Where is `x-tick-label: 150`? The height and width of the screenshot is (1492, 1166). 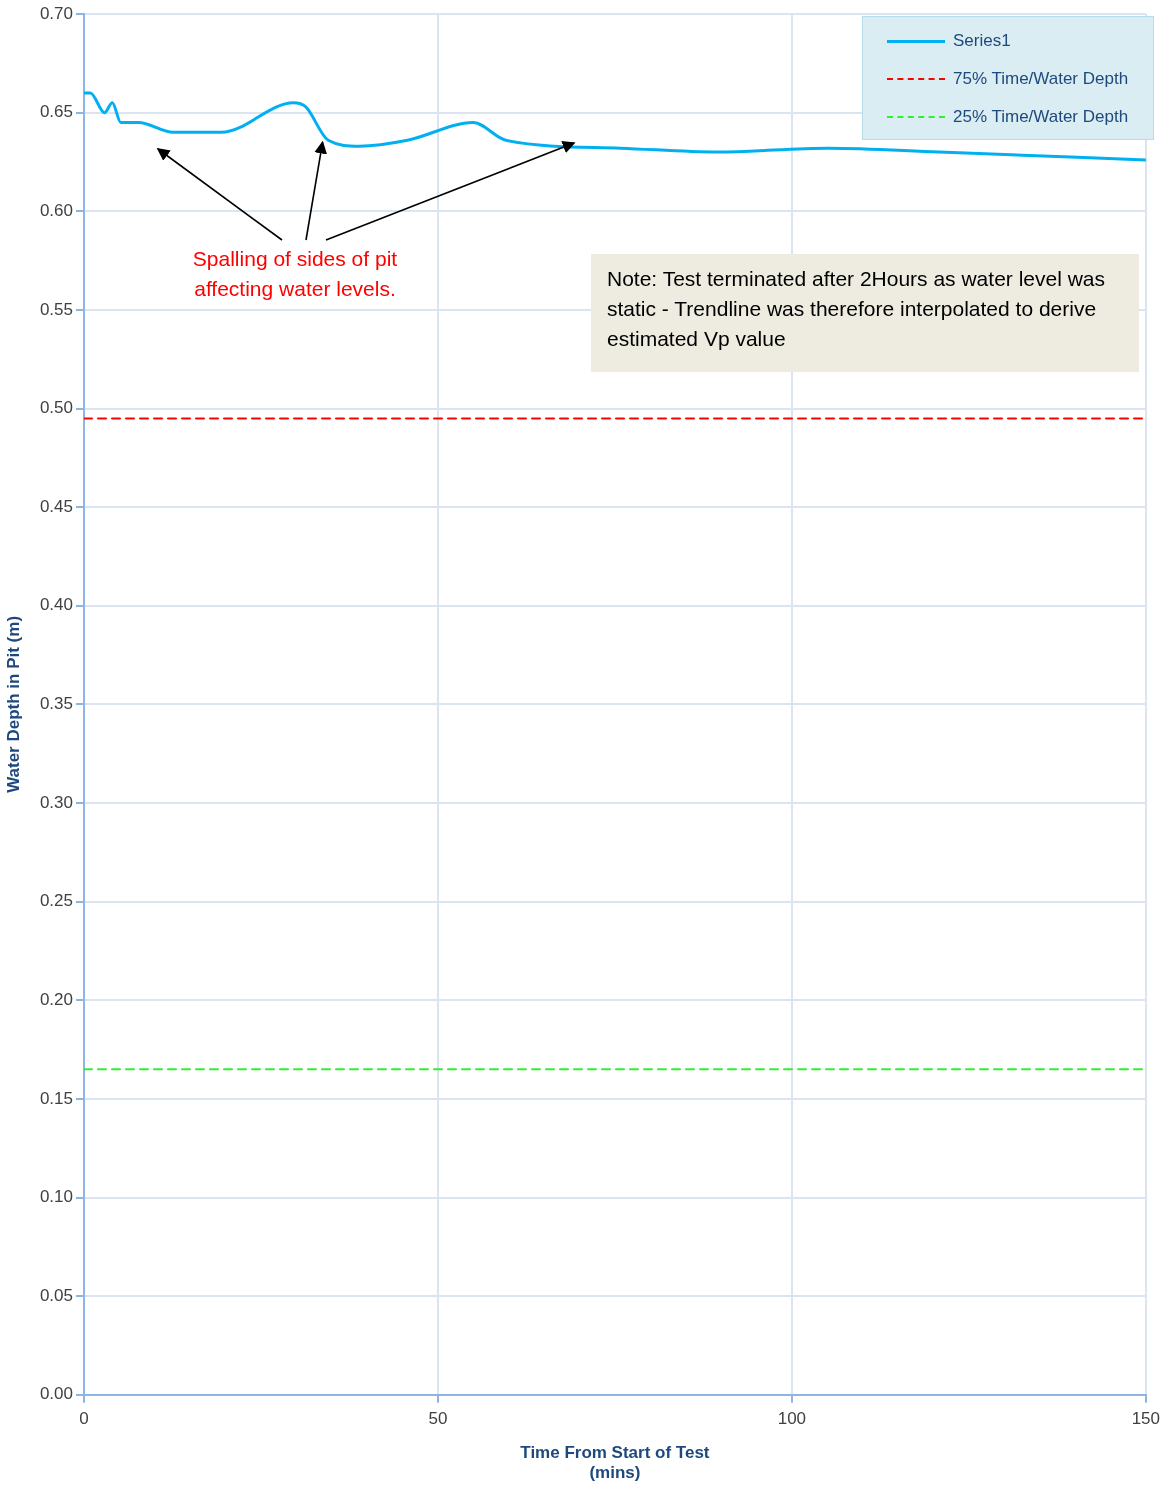 x-tick-label: 150 is located at coordinates (1146, 1418).